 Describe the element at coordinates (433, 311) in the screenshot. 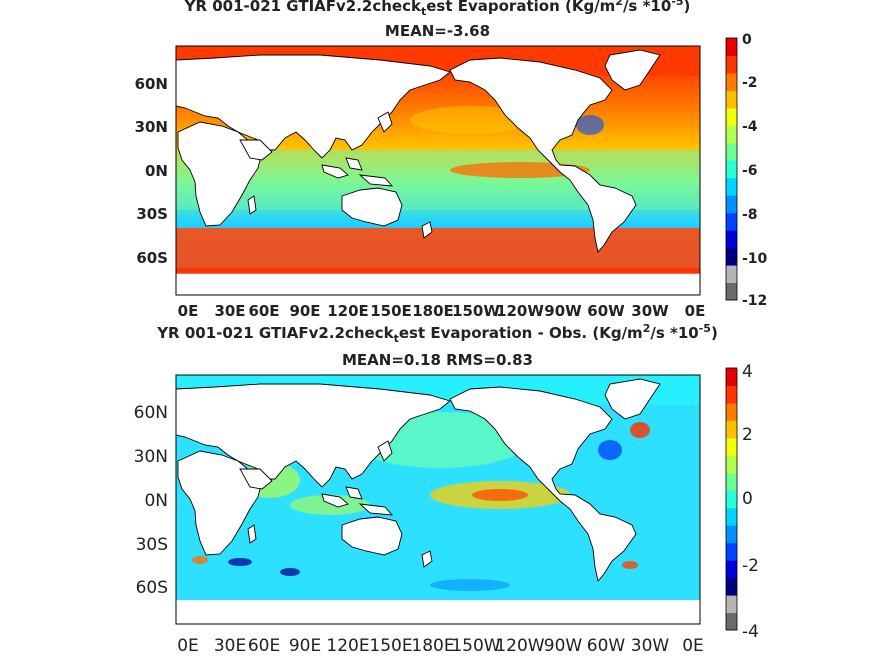

I see `panel1-lon-180e: 180E` at that location.